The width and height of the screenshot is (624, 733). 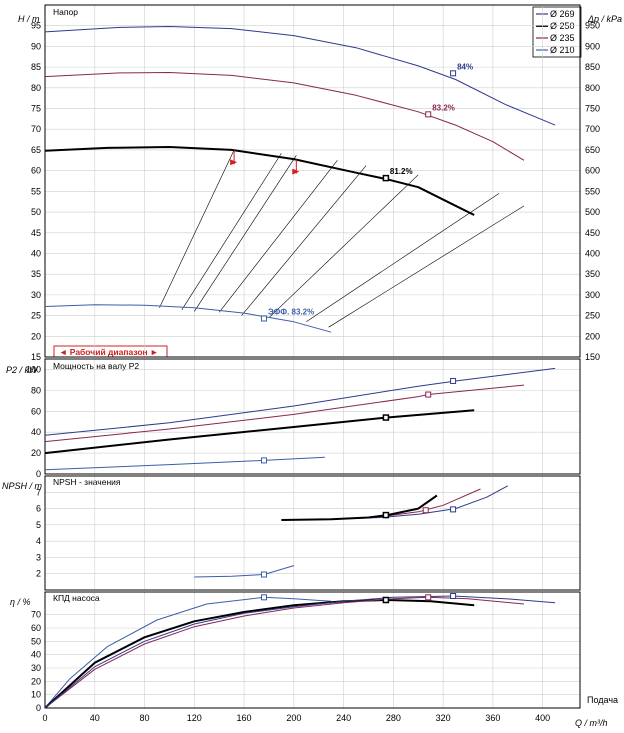 What do you see at coordinates (343, 718) in the screenshot?
I see `x-tick-label: 240` at bounding box center [343, 718].